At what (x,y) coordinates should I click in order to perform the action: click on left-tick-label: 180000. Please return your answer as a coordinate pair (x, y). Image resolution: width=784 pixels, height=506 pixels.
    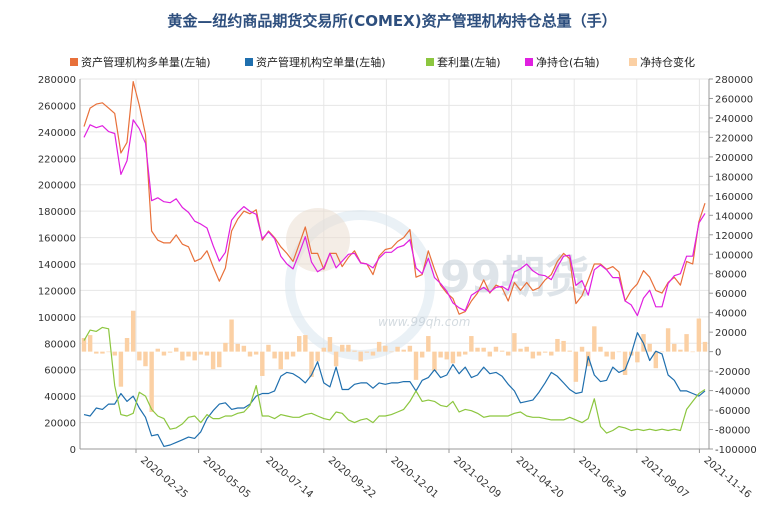
    Looking at the image, I should click on (57, 212).